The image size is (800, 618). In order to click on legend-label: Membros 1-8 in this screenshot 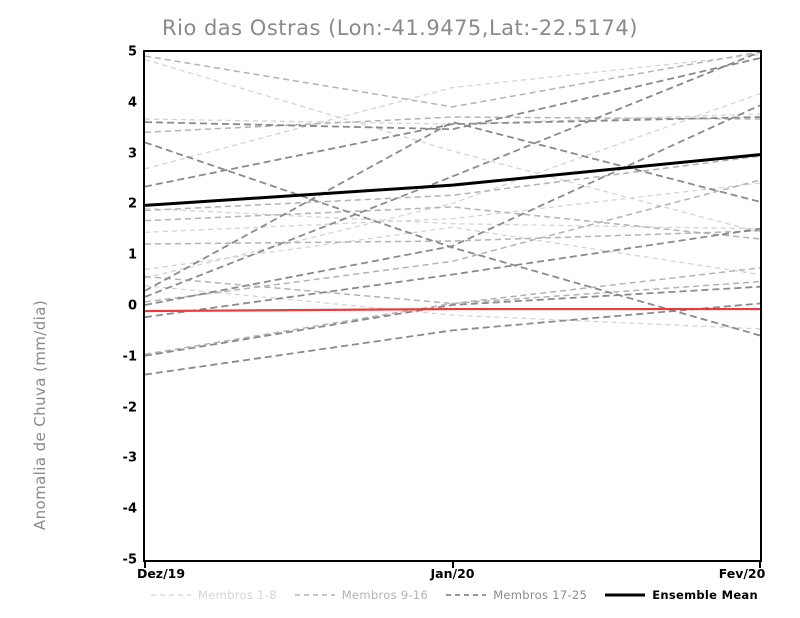, I will do `click(237, 595)`.